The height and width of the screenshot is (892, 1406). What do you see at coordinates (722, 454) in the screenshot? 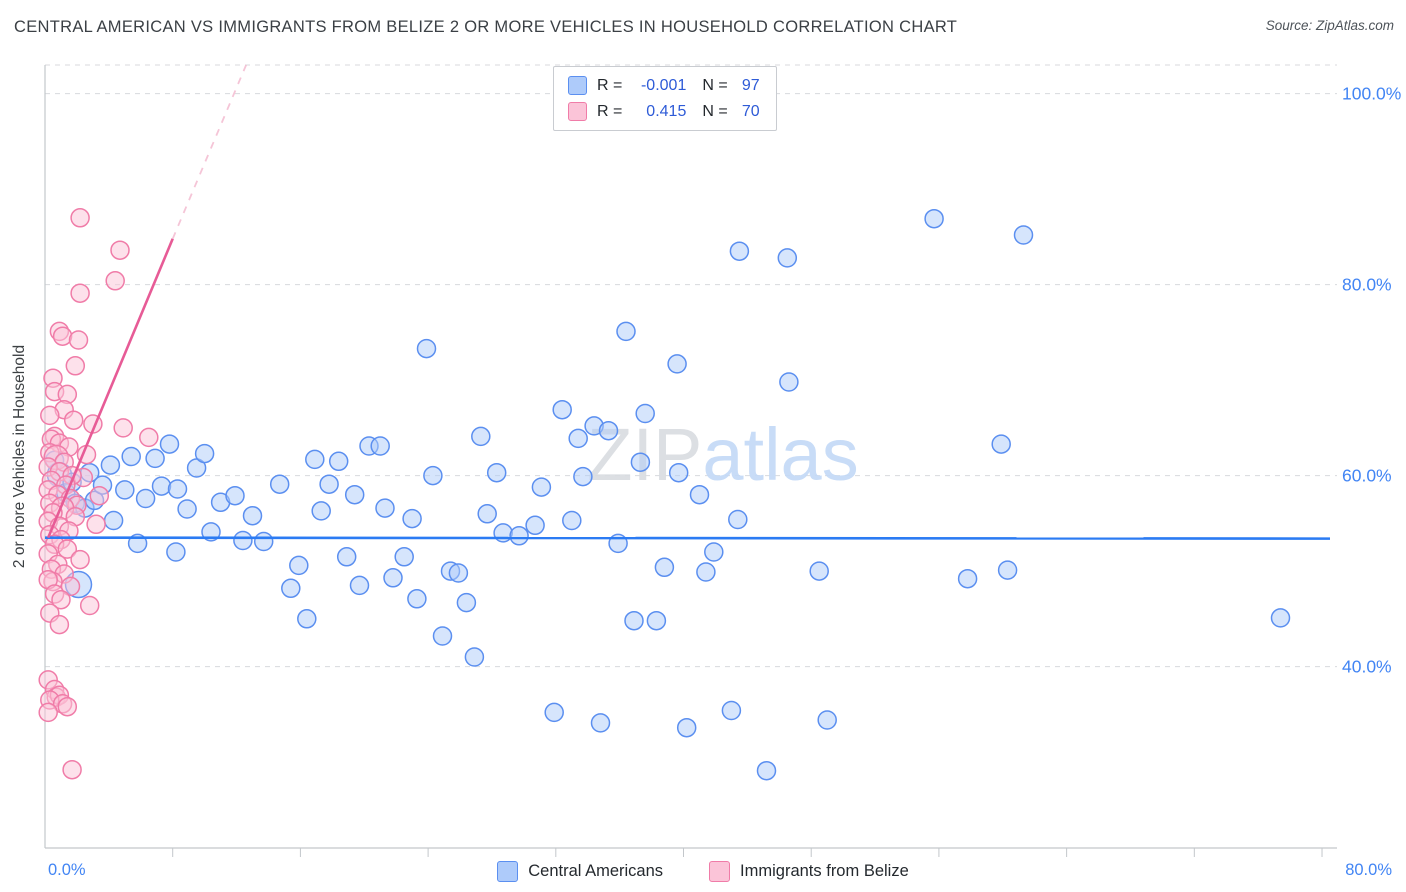
I see `zipatlas-watermark: ZIPatlas` at bounding box center [722, 454].